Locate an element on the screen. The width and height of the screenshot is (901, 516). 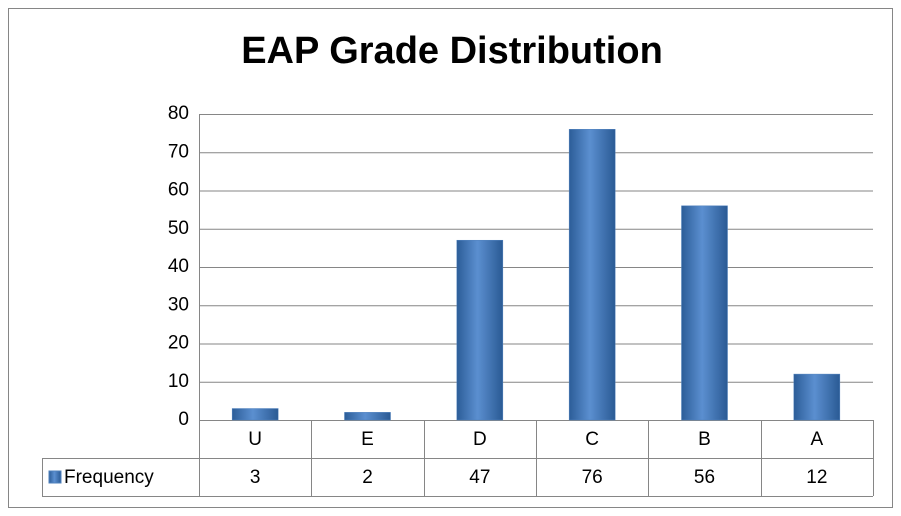
table-value: 12 is located at coordinates (816, 477).